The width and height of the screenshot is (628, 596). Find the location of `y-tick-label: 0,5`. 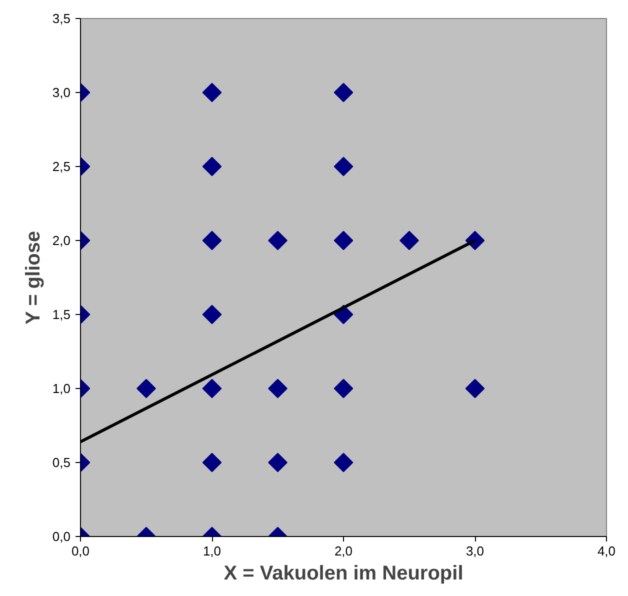

y-tick-label: 0,5 is located at coordinates (61, 462).